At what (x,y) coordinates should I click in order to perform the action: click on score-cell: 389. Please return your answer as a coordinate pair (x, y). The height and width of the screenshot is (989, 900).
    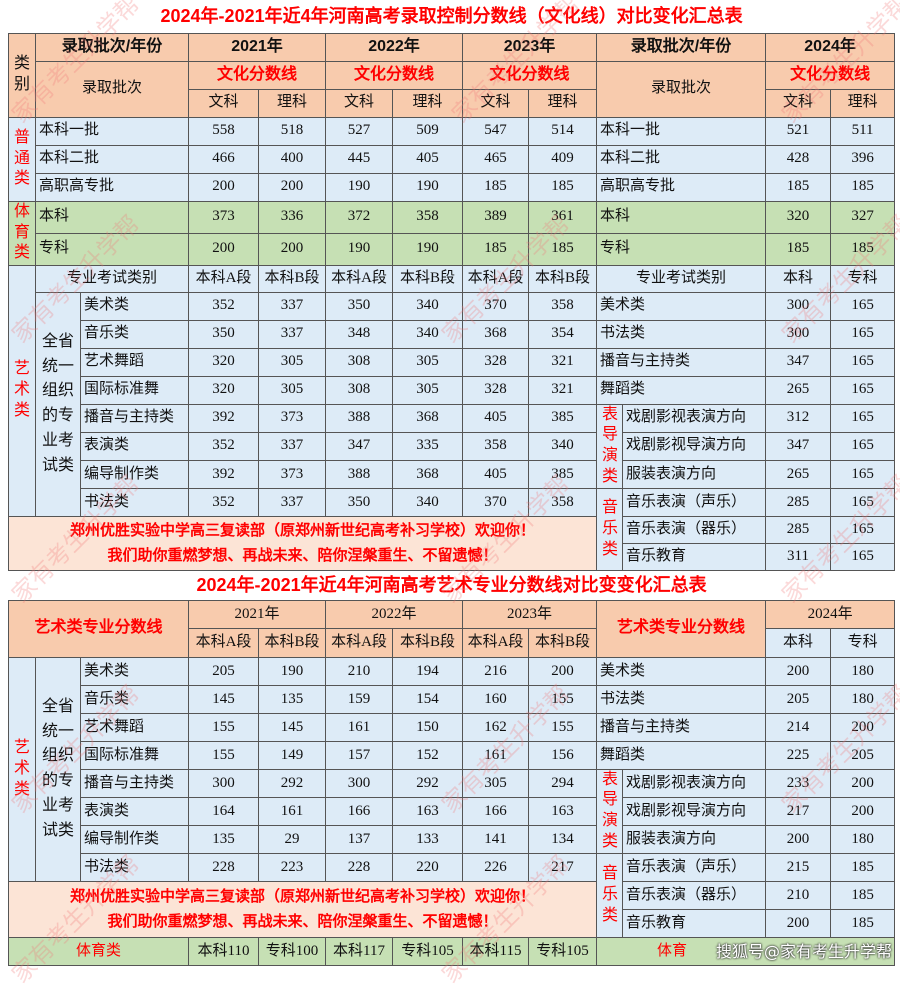
    Looking at the image, I should click on (495, 217).